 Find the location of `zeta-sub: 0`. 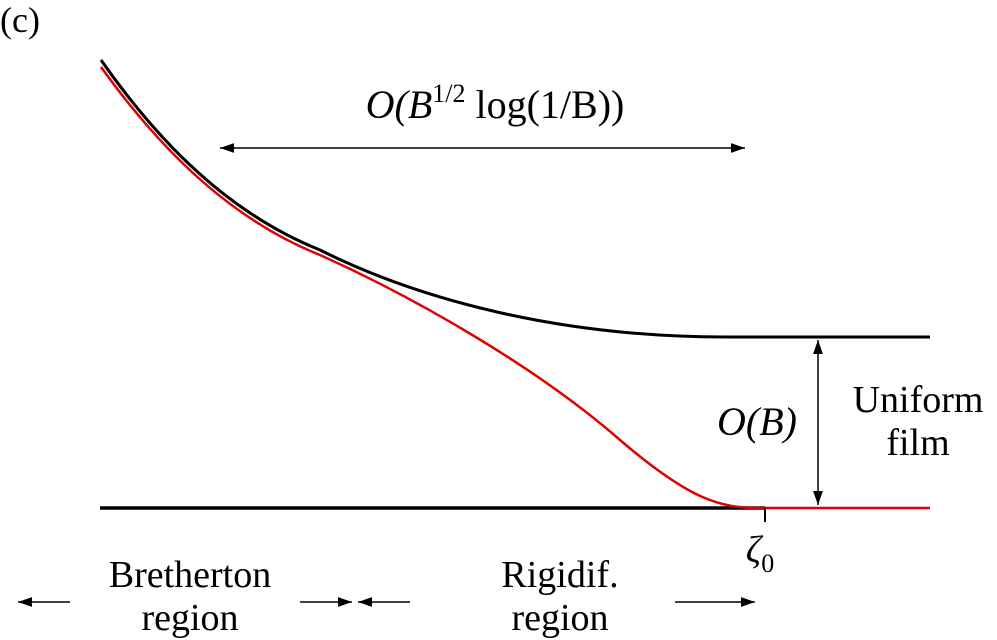

zeta-sub: 0 is located at coordinates (767, 563).